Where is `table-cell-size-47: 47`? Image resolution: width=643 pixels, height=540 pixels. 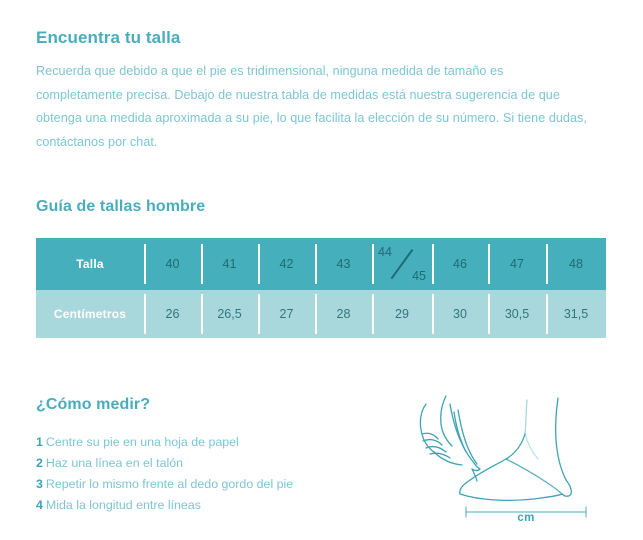
table-cell-size-47: 47 is located at coordinates (517, 264).